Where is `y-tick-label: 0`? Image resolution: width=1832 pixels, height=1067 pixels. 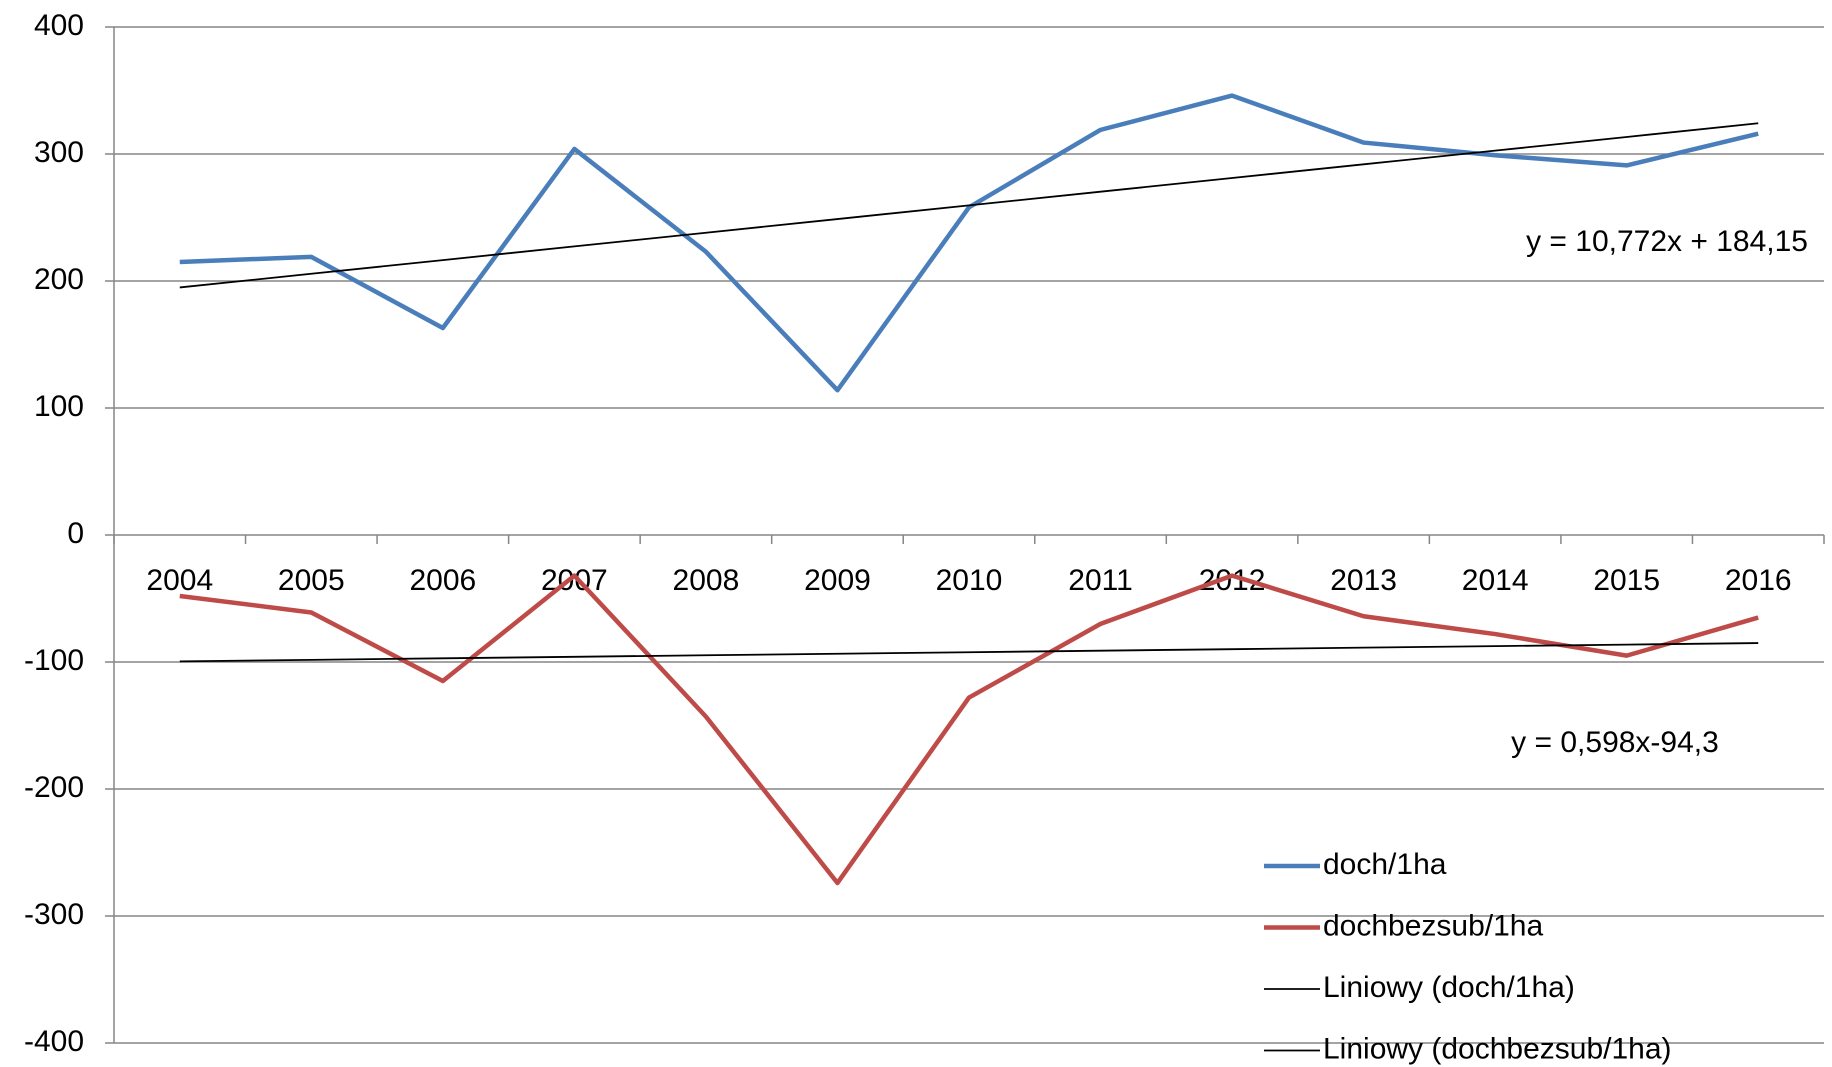 y-tick-label: 0 is located at coordinates (75, 533).